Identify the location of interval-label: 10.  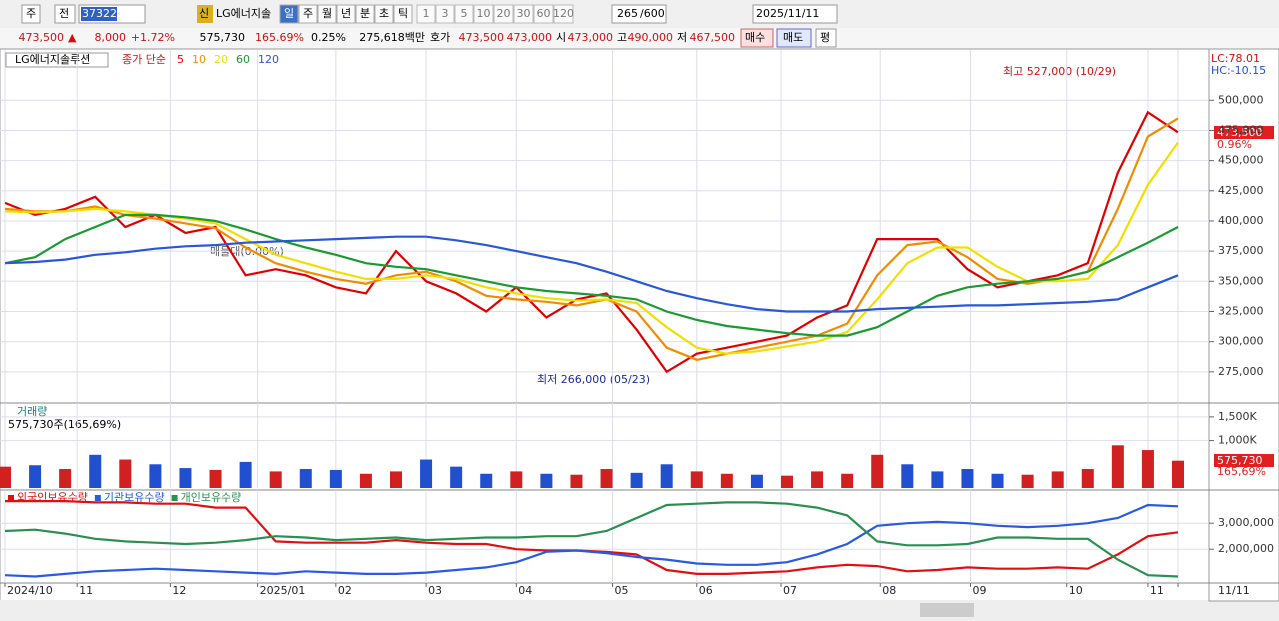
(484, 13).